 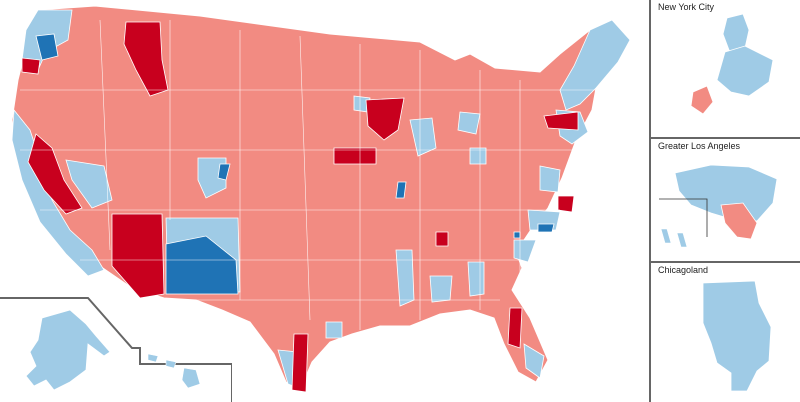 I want to click on la-map, so click(x=718, y=206).